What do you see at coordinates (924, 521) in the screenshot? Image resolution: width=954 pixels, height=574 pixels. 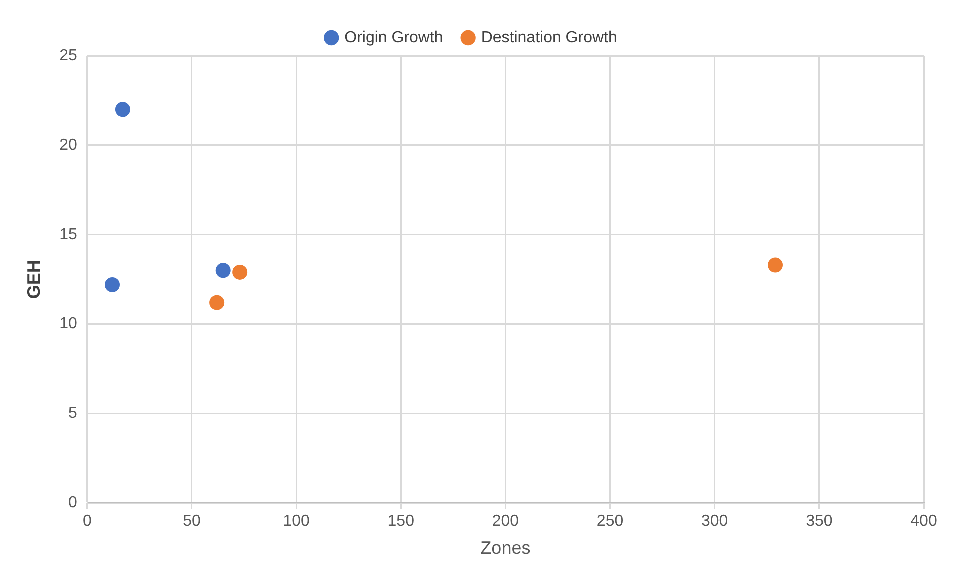 I see `x-tick-label: 400` at bounding box center [924, 521].